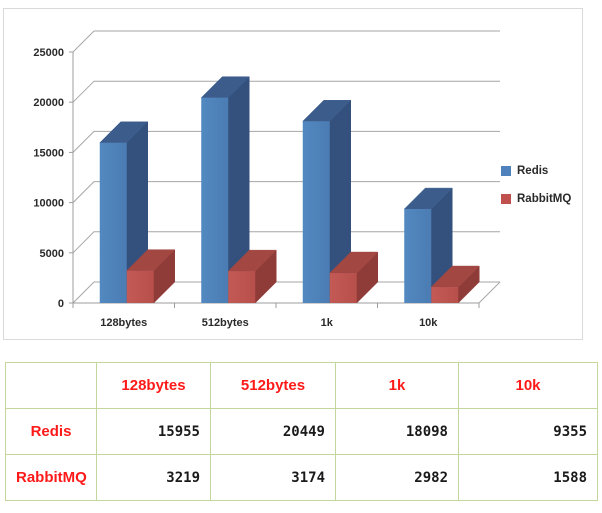 The height and width of the screenshot is (513, 602). Describe the element at coordinates (151, 276) in the screenshot. I see `bar-rabbitmq-128bytes` at that location.